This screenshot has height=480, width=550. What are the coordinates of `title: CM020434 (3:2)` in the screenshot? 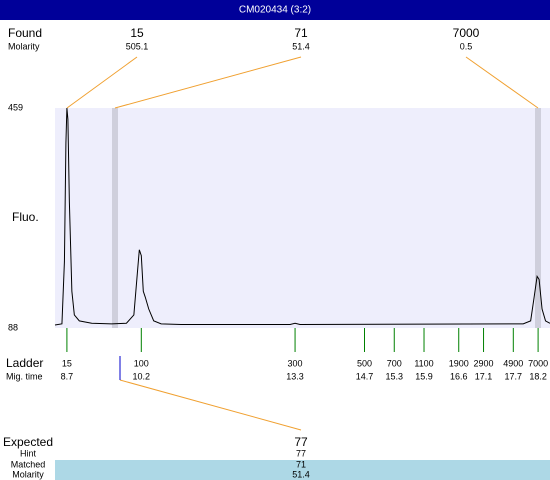 It's located at (275, 10).